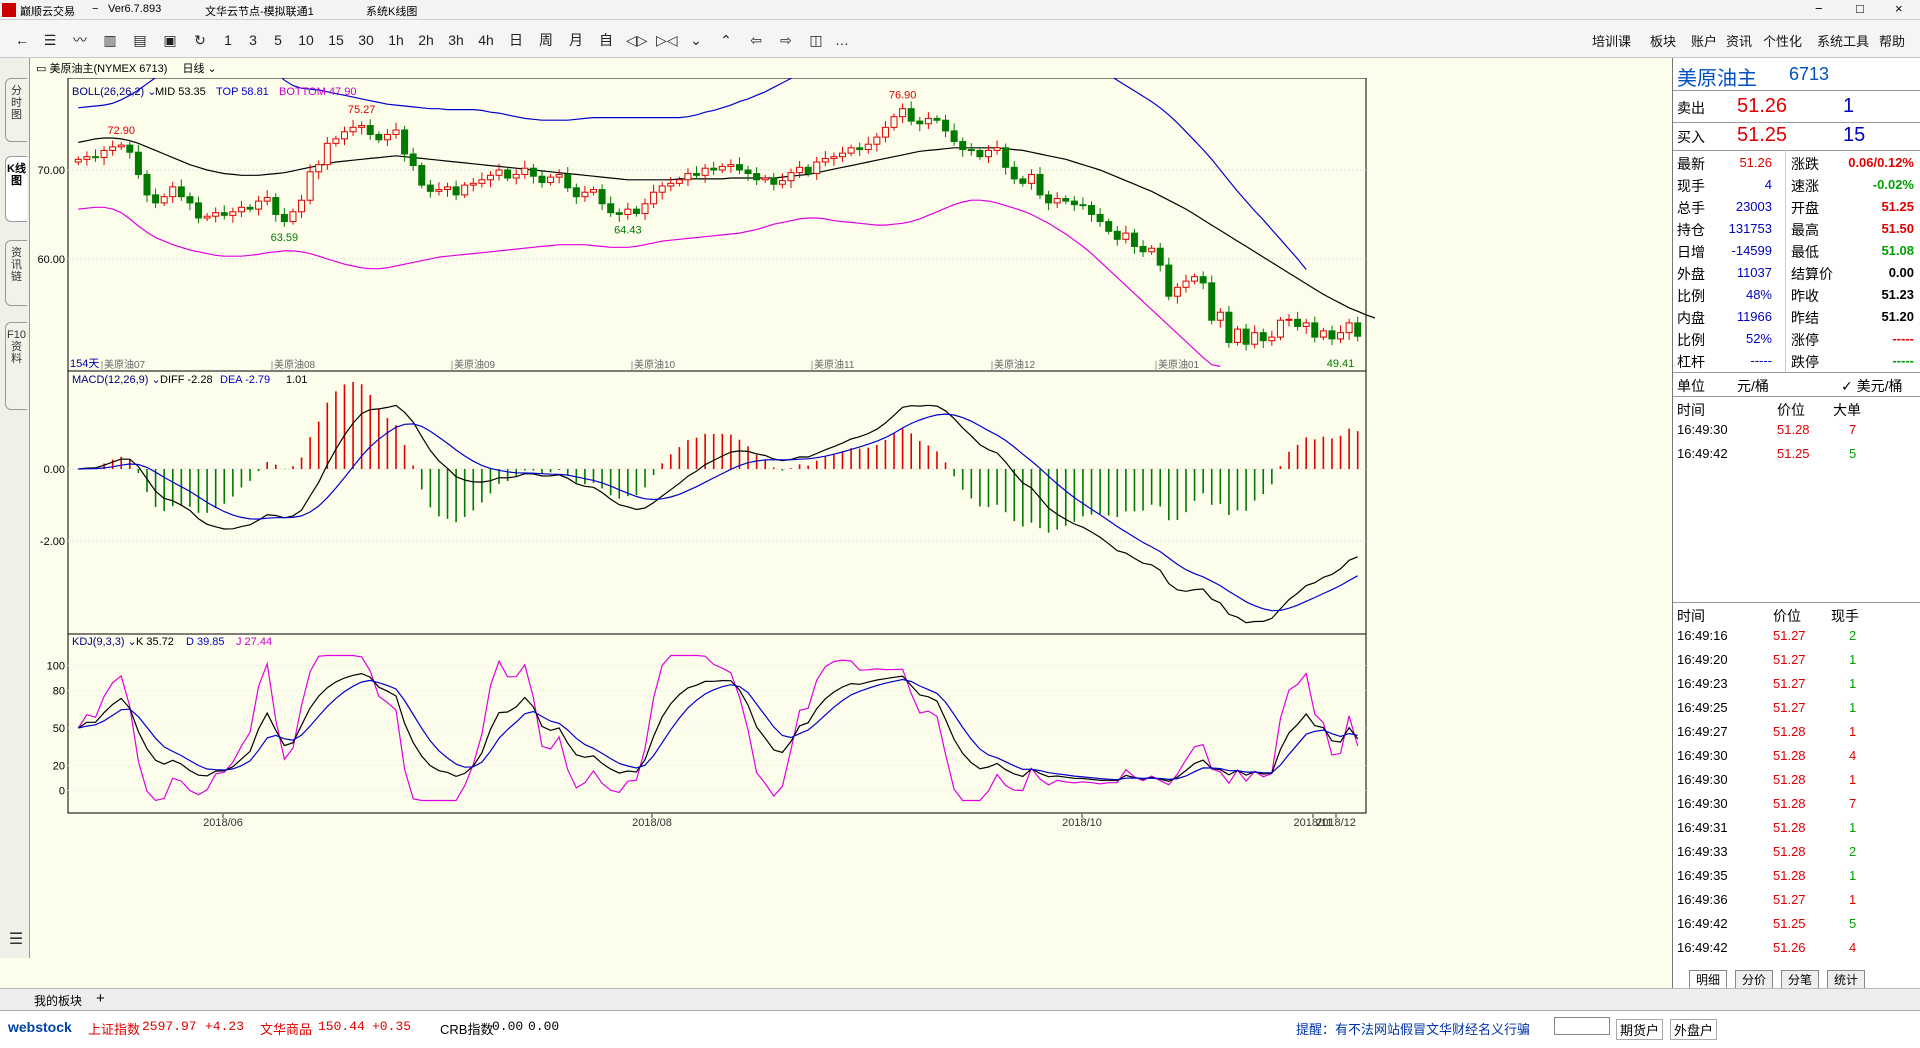 The width and height of the screenshot is (1920, 1048). I want to click on period-10m: 10, so click(306, 40).